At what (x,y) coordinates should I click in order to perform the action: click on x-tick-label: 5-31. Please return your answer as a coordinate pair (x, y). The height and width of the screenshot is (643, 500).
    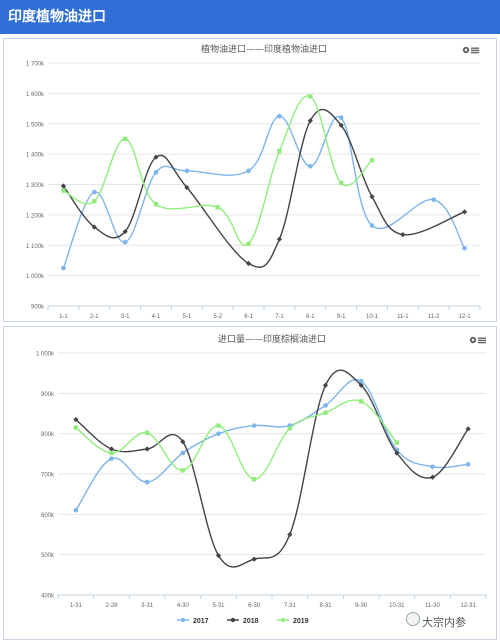
    Looking at the image, I should click on (218, 606).